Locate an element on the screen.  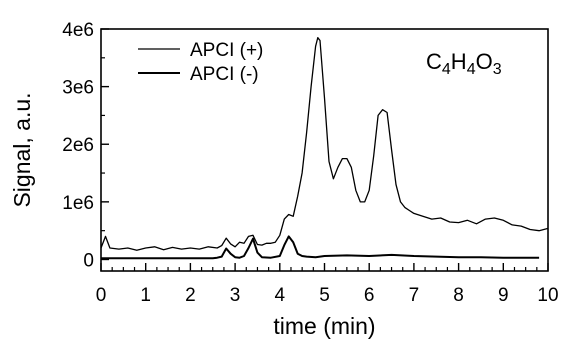
x-tick-label: 0 is located at coordinates (101, 295).